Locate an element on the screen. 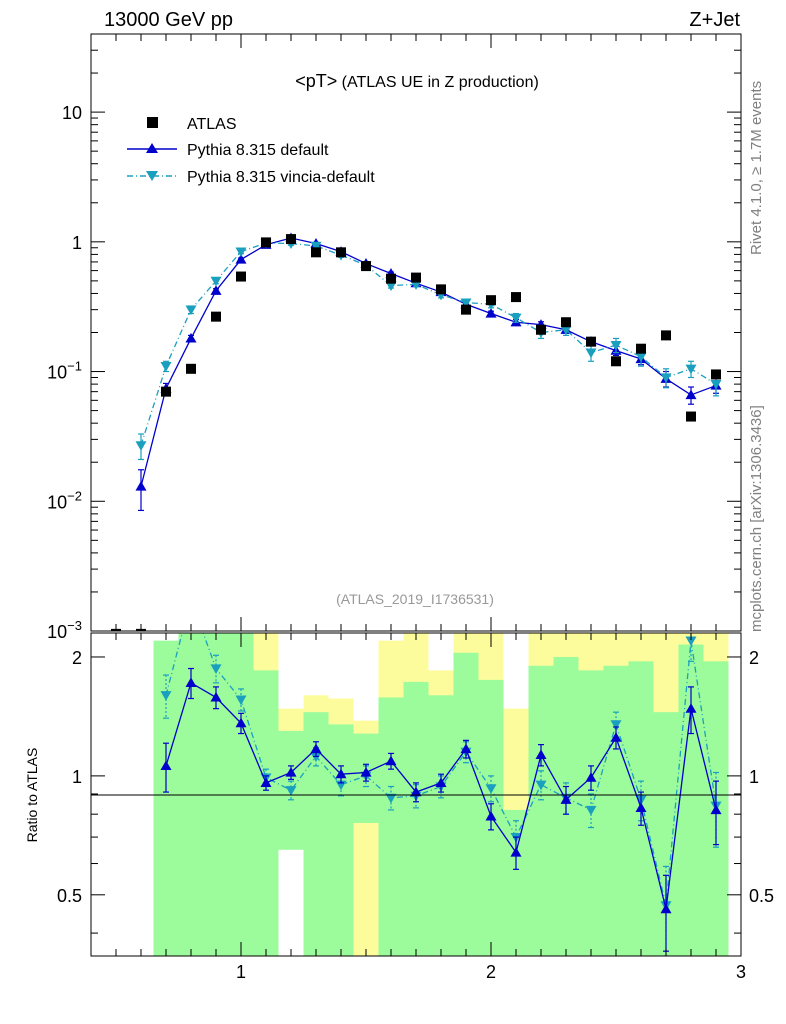 The width and height of the screenshot is (786, 1024). ratio-y-tick-label: 0.5 is located at coordinates (69, 896).